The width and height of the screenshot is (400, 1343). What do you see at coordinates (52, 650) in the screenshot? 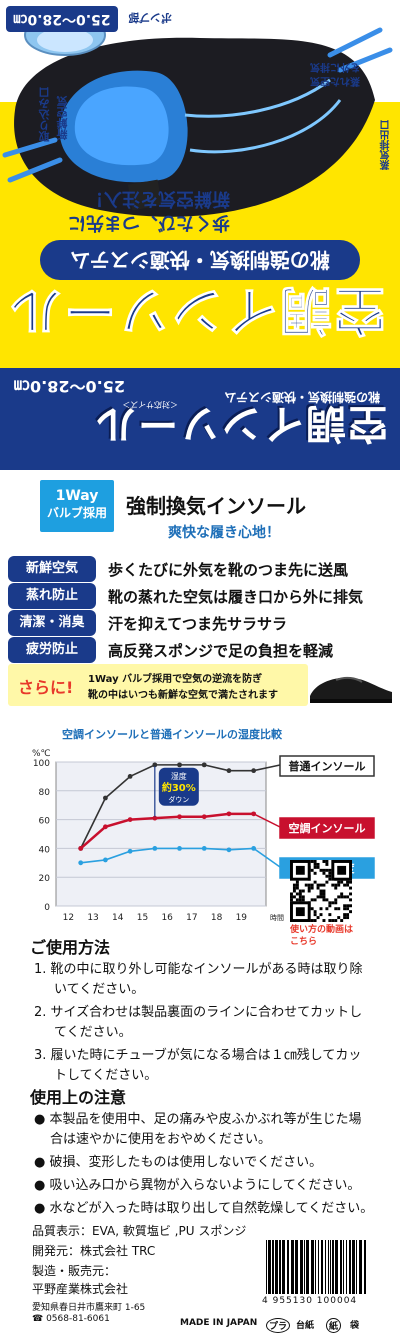
I see `feature-tag: 疲労防止` at bounding box center [52, 650].